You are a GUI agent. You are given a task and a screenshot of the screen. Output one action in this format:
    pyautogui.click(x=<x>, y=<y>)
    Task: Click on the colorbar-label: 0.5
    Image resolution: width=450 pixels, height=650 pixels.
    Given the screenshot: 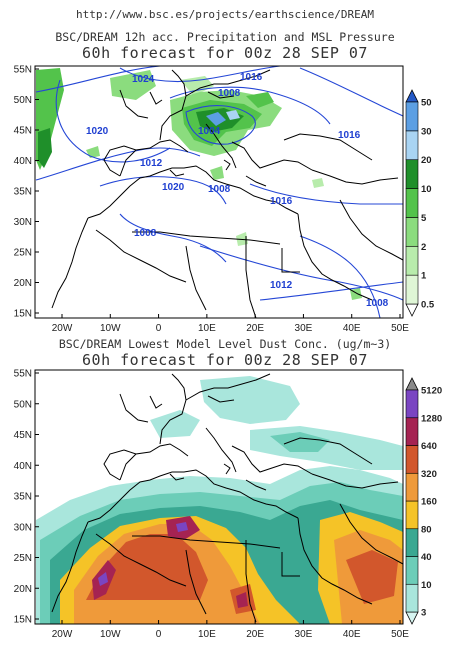 What is the action you would take?
    pyautogui.click(x=428, y=305)
    